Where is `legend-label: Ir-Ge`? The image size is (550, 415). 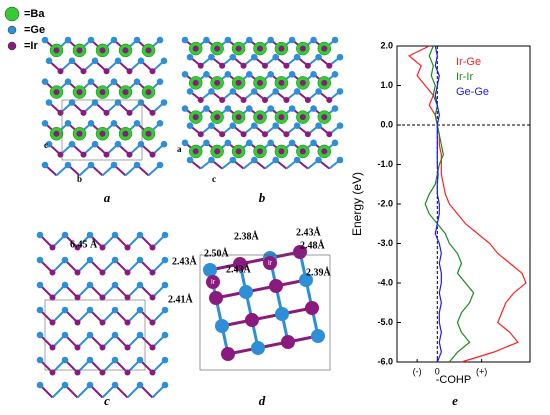 legend-label: Ir-Ge is located at coordinates (468, 62).